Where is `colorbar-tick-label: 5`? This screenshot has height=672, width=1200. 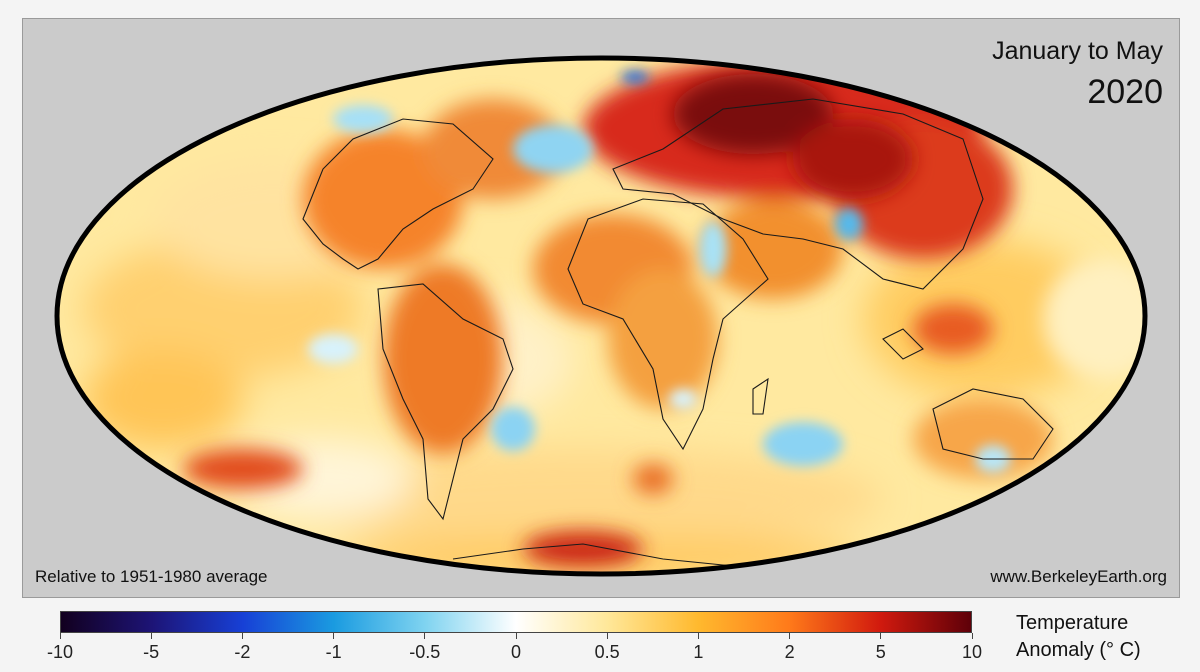 colorbar-tick-label: 5 is located at coordinates (880, 652).